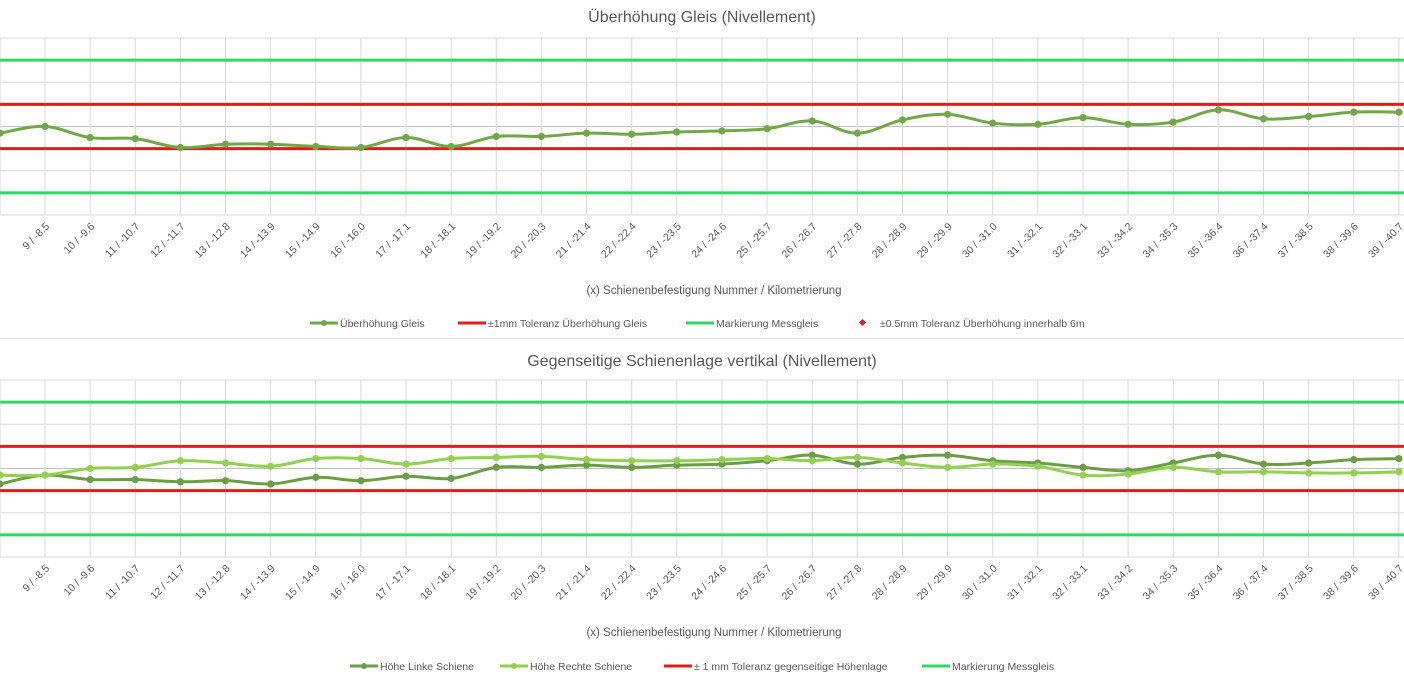 Image resolution: width=1404 pixels, height=680 pixels. I want to click on legend-item: Überhöhung Gleis, so click(367, 324).